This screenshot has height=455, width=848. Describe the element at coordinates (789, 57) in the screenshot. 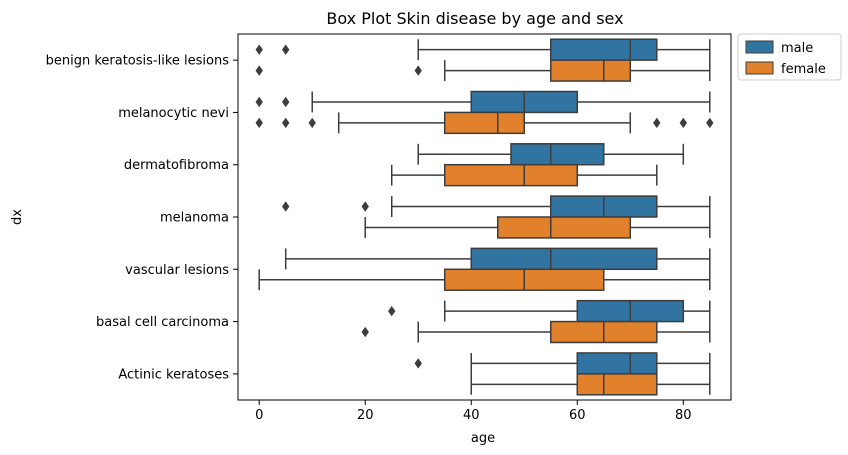

I see `legend: male female` at that location.